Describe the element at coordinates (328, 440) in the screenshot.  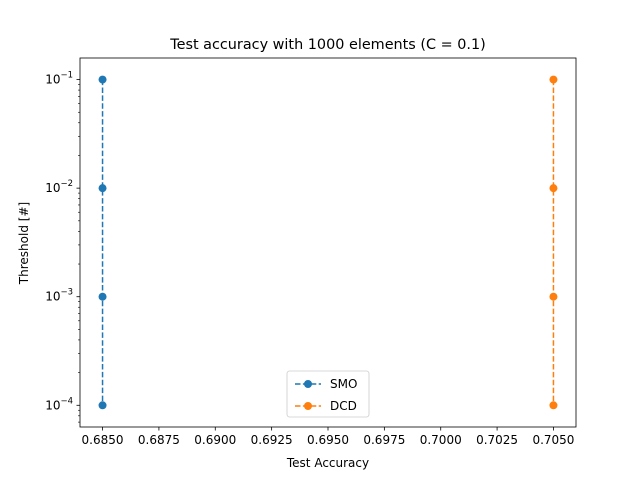
I see `x-tick-label: 0.6950` at that location.